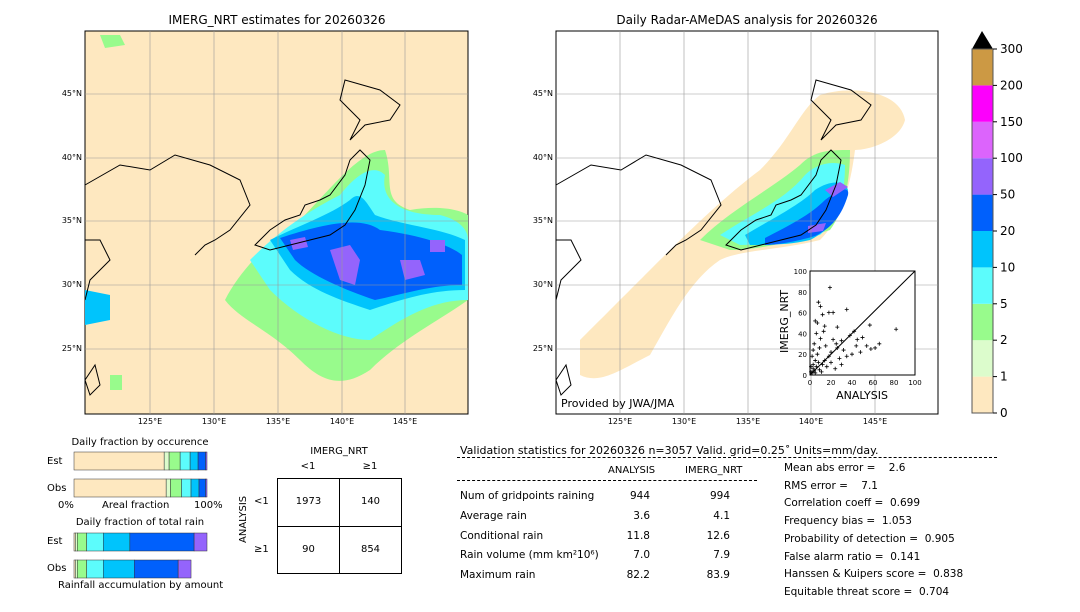  What do you see at coordinates (719, 496) in the screenshot?
I see `stats-imerg-value: 994` at bounding box center [719, 496].